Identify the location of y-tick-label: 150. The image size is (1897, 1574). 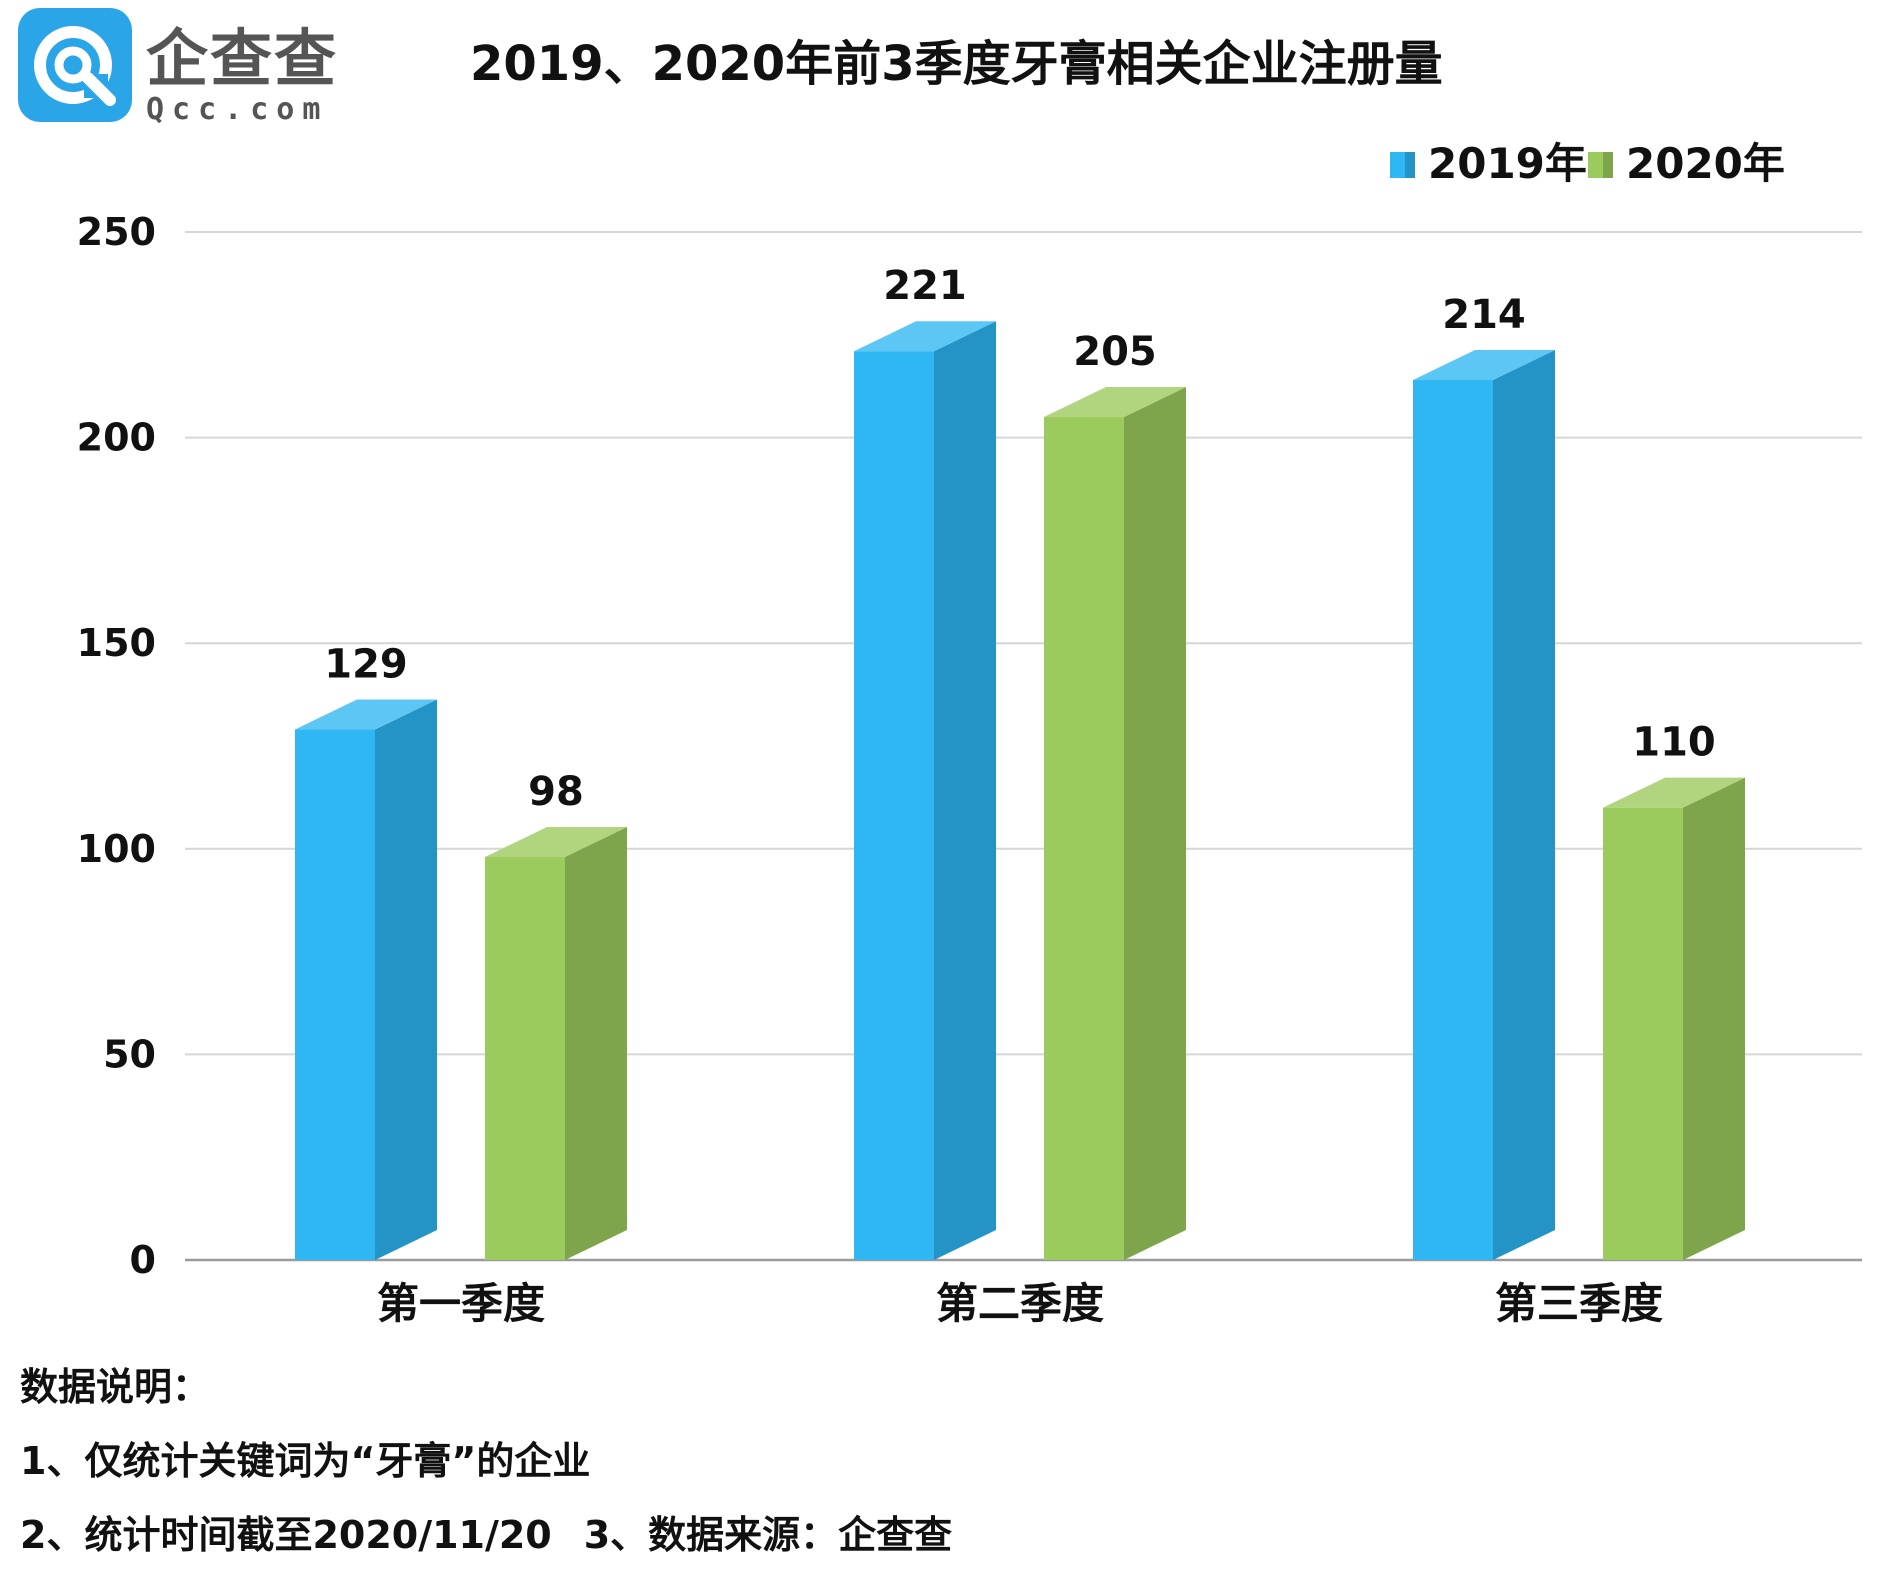
(116, 643).